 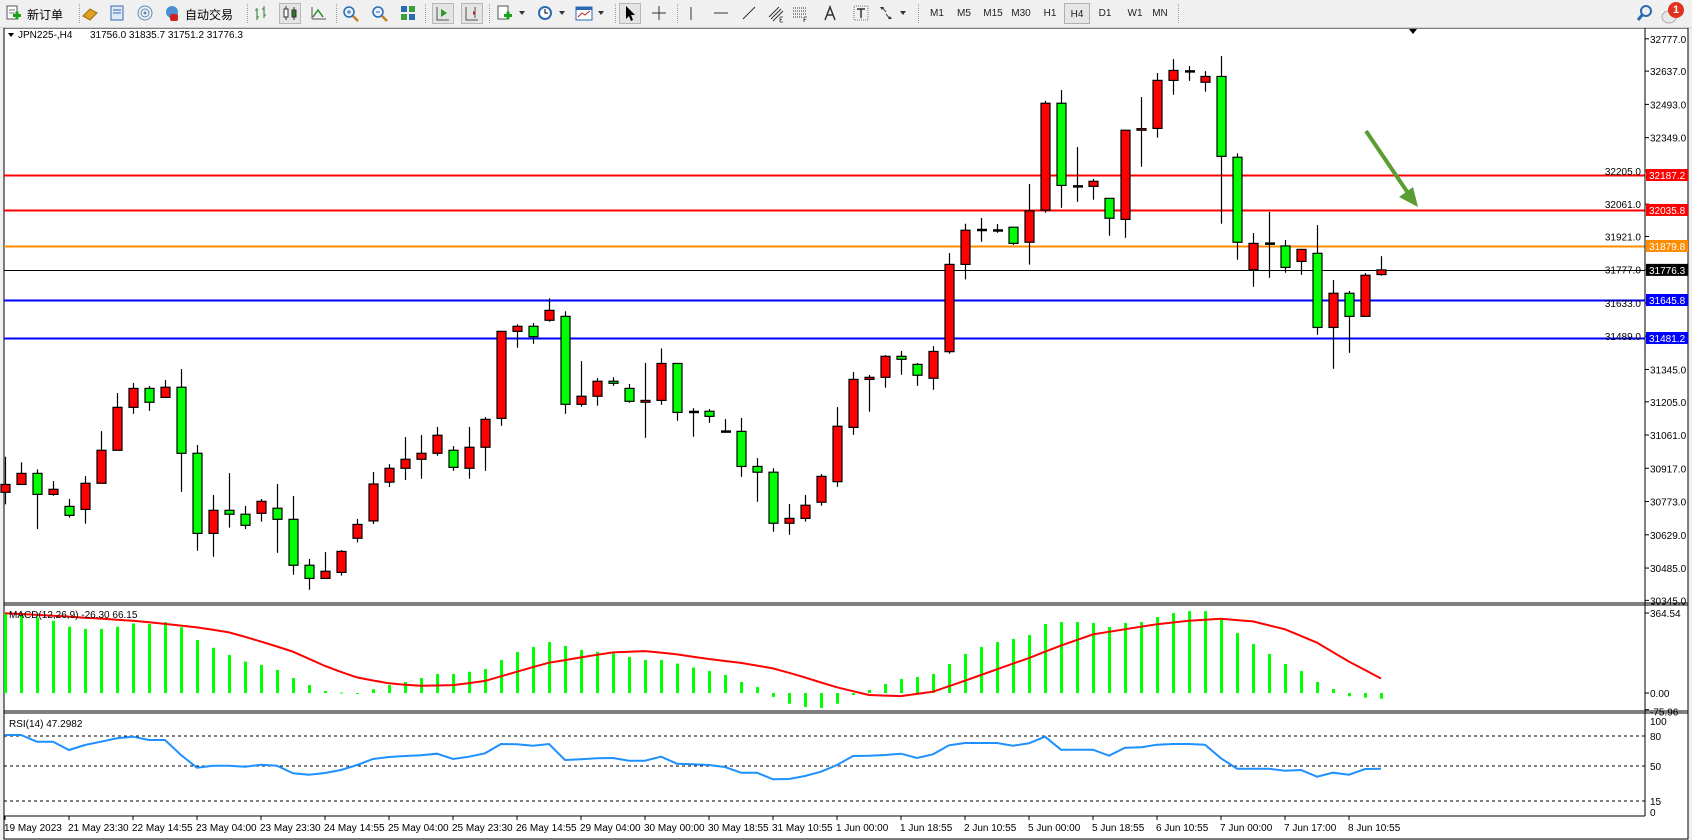 What do you see at coordinates (1413, 31) in the screenshot?
I see `chart-shift-marker-icon` at bounding box center [1413, 31].